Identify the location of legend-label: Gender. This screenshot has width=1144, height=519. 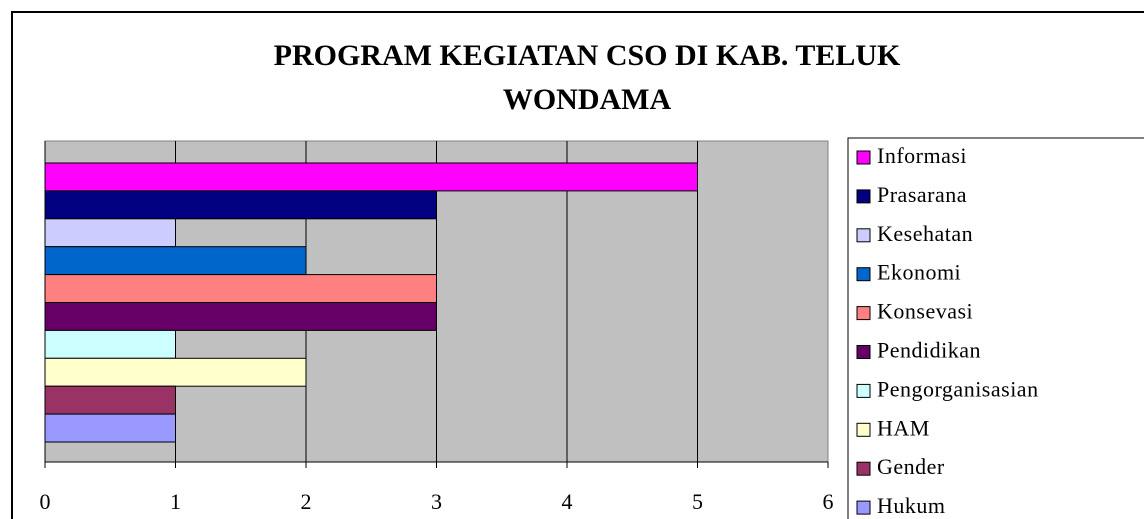
(911, 466).